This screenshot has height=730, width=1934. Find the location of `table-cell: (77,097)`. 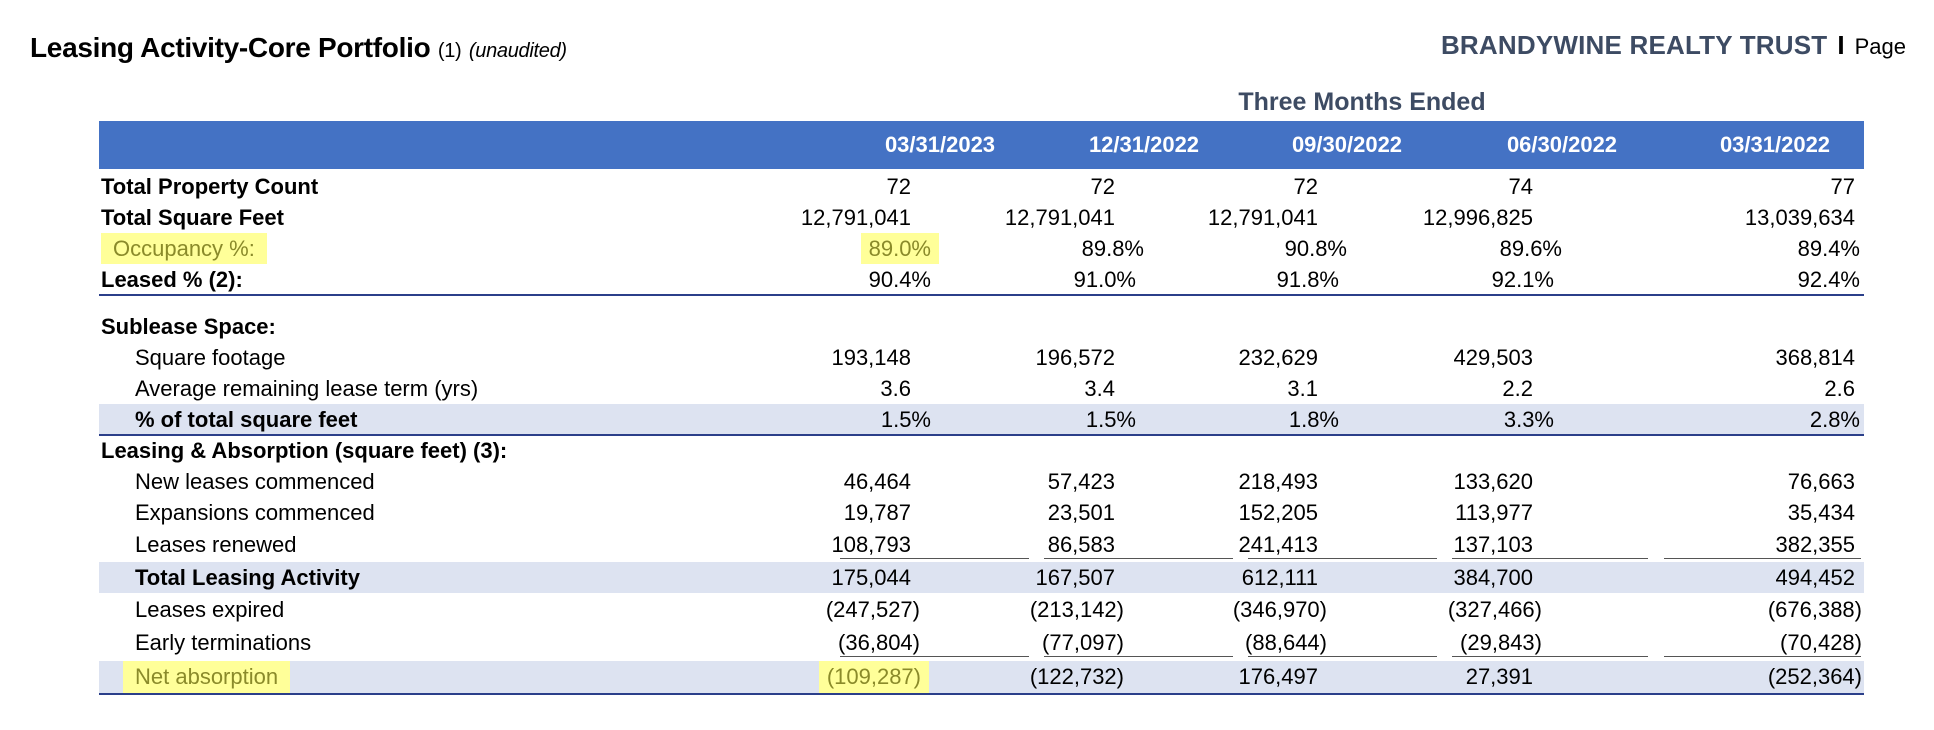

table-cell: (77,097) is located at coordinates (1083, 642).